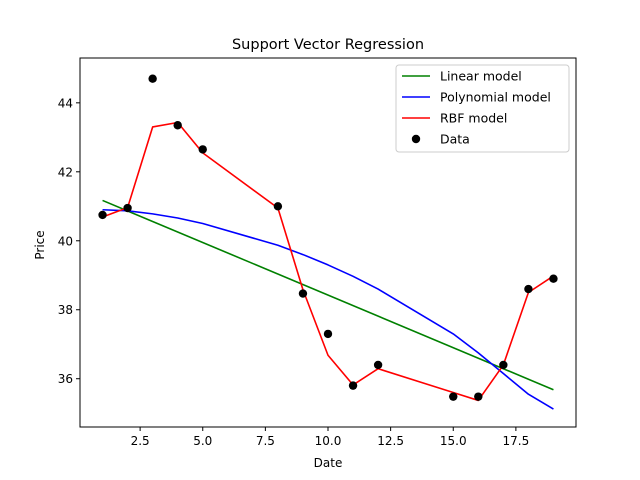 This screenshot has width=640, height=480. I want to click on x-axis-ticks: 2.5 5.0 7.5 10.0 12.5 15.0 17.5, so click(330, 437).